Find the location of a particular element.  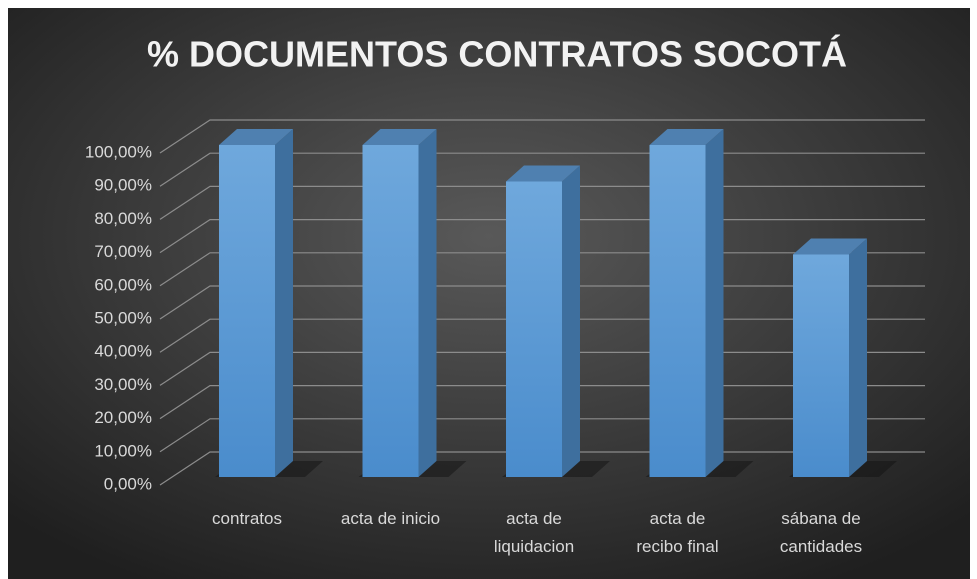

grid-line is located at coordinates (542, 136).